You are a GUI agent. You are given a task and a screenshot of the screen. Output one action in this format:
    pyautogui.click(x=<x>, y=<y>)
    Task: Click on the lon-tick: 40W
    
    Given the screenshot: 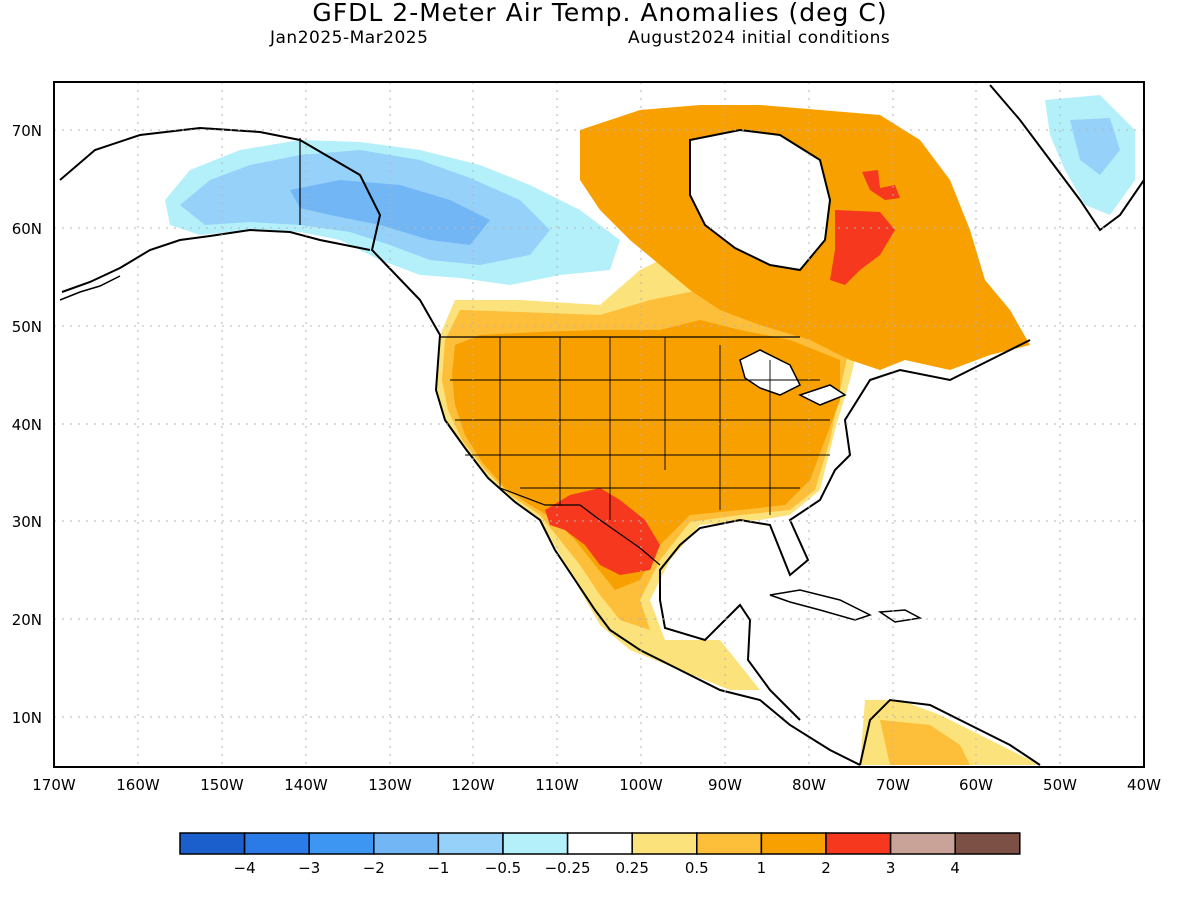 What is the action you would take?
    pyautogui.click(x=1144, y=785)
    